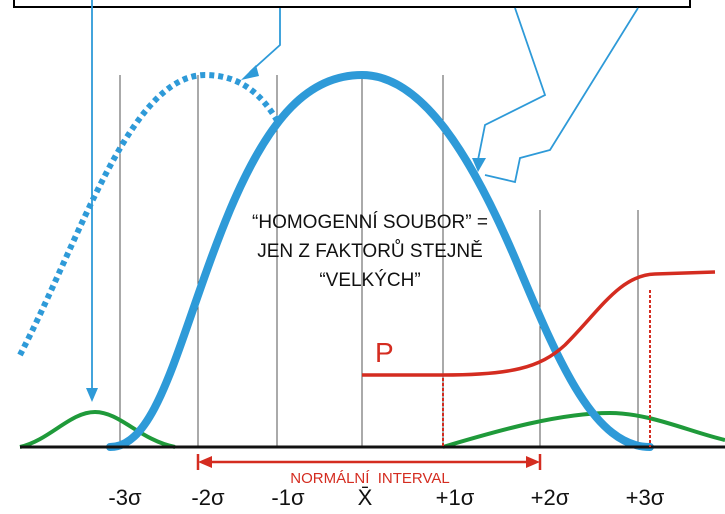 This screenshot has width=725, height=514. I want to click on p-curve, so click(539, 323).